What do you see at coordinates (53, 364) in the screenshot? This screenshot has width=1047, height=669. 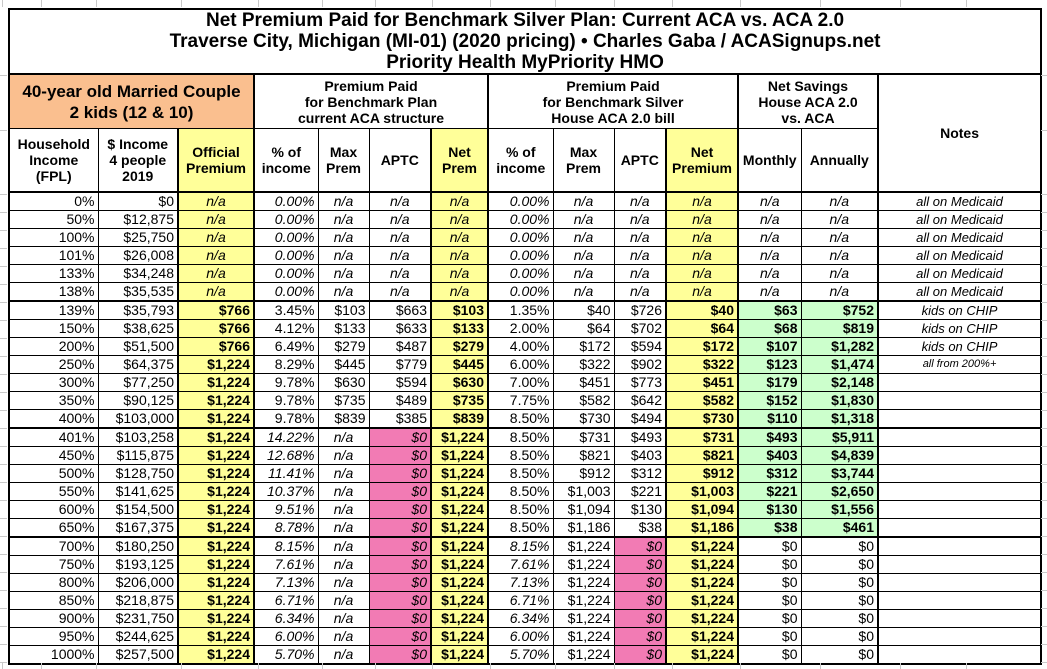 I see `fpl-cell: 250%` at bounding box center [53, 364].